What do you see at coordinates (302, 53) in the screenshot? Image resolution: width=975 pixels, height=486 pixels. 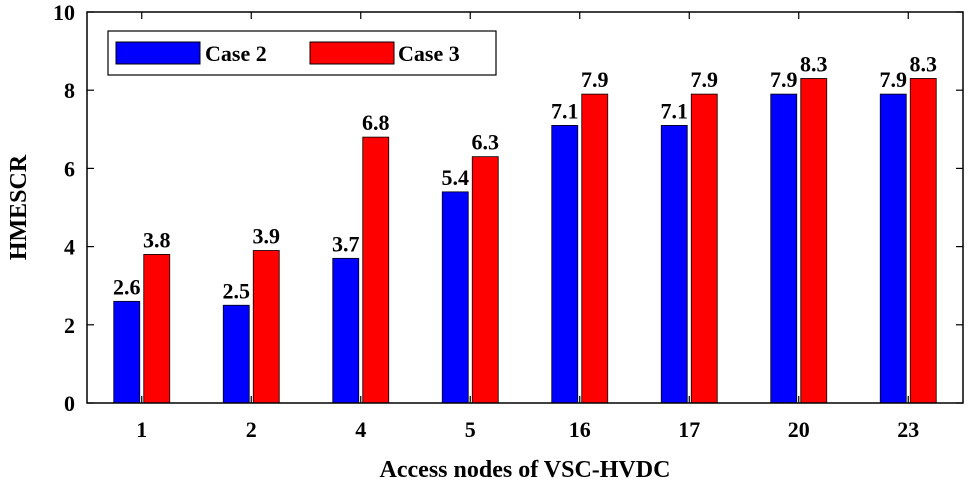 I see `legend: Case 2 Case 3` at bounding box center [302, 53].